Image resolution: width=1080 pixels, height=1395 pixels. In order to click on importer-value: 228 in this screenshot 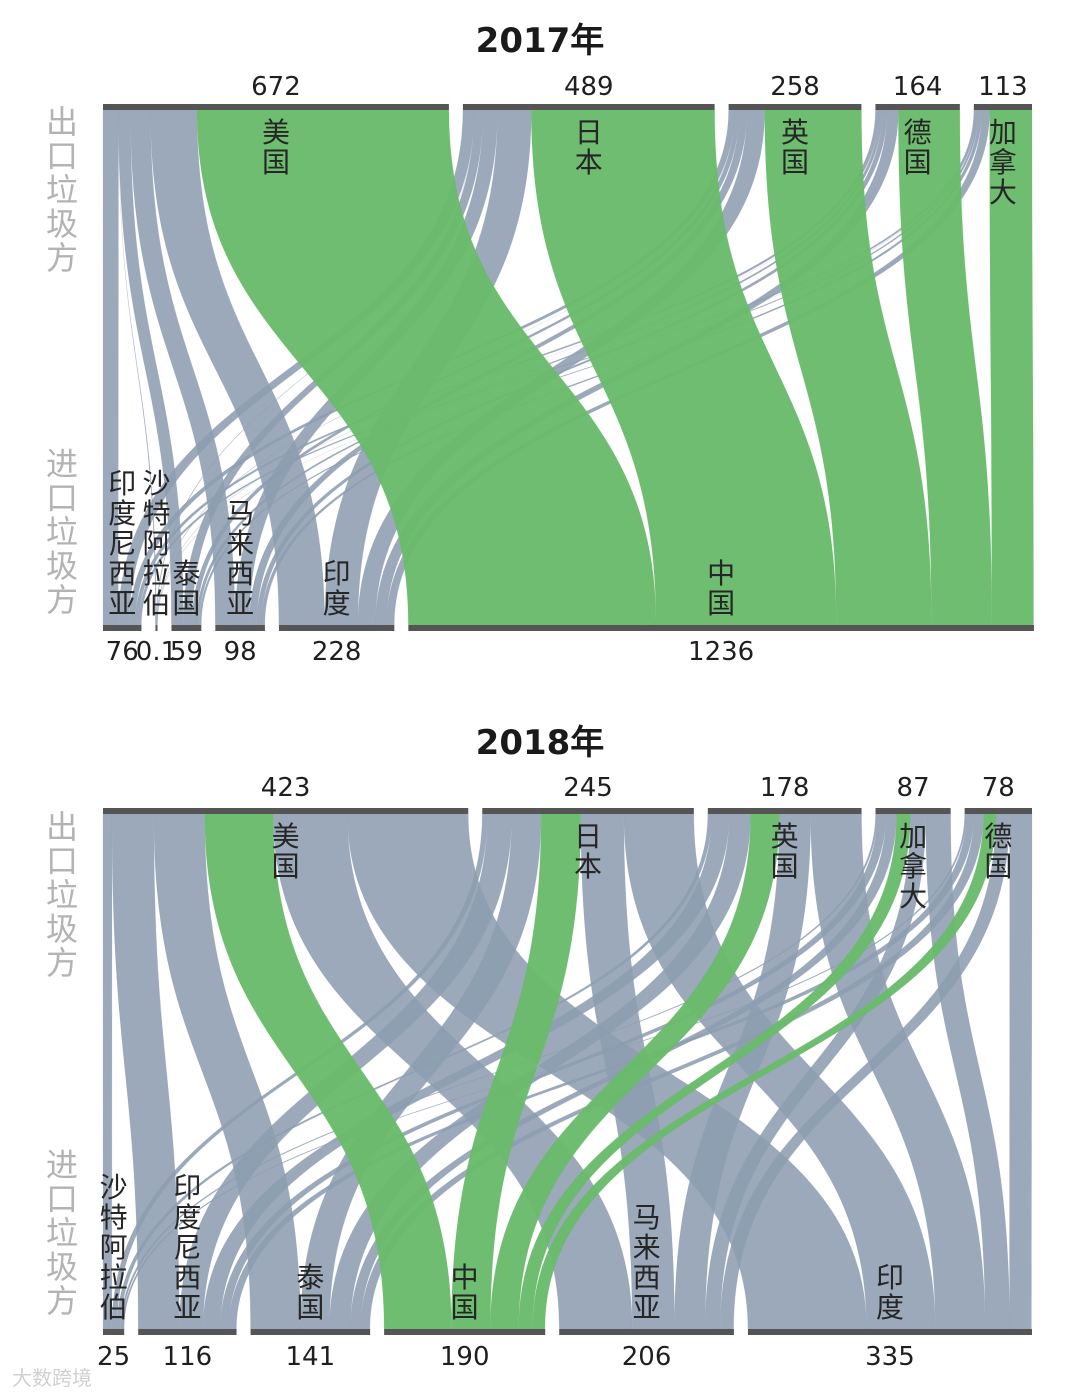, I will do `click(337, 652)`.